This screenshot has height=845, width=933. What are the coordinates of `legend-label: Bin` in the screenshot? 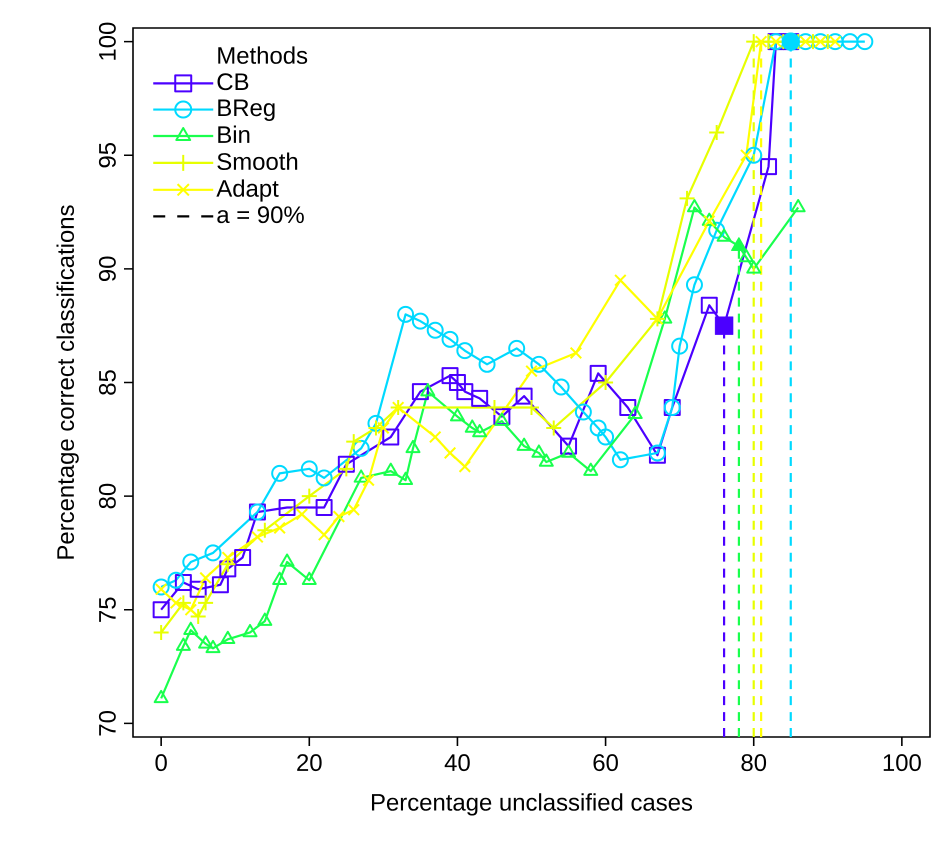 It's located at (234, 134).